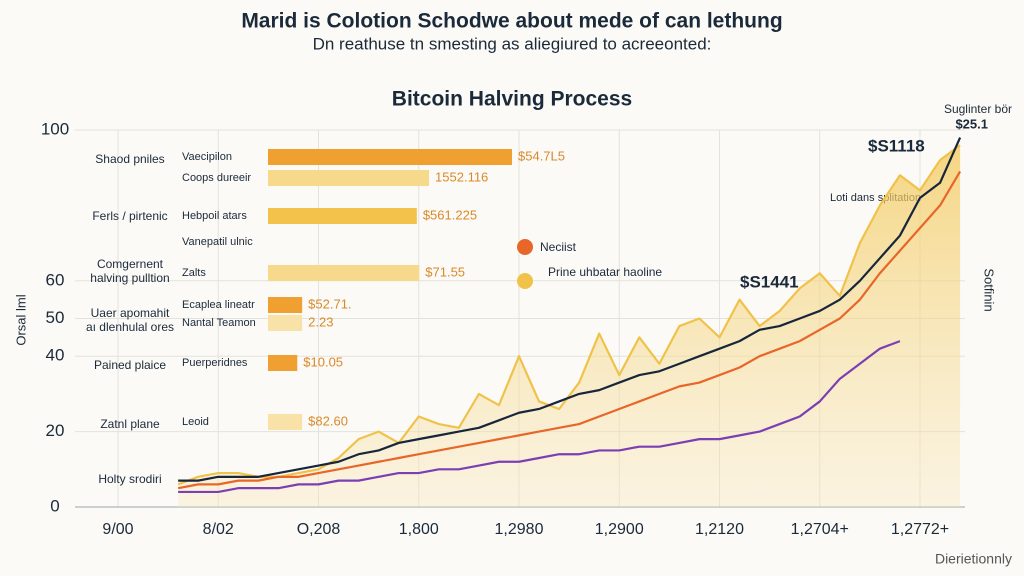  I want to click on y-tick-label: 40, so click(55, 355).